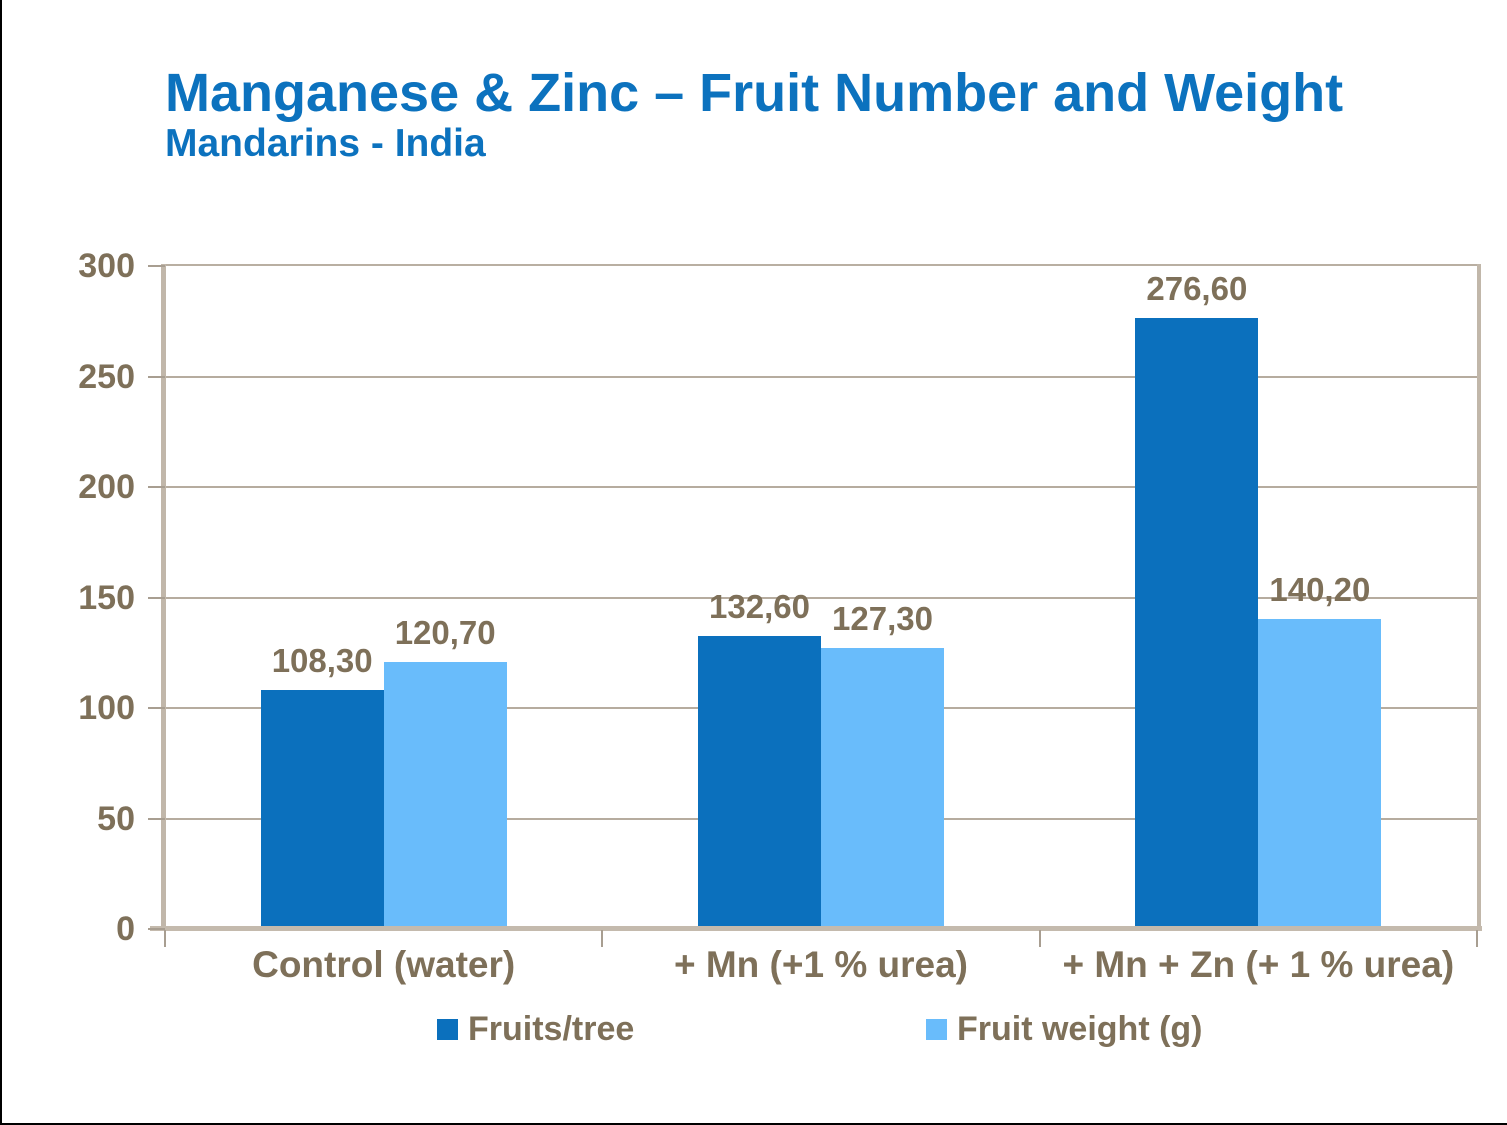 The image size is (1507, 1125). I want to click on category-label: Control (water), so click(384, 964).